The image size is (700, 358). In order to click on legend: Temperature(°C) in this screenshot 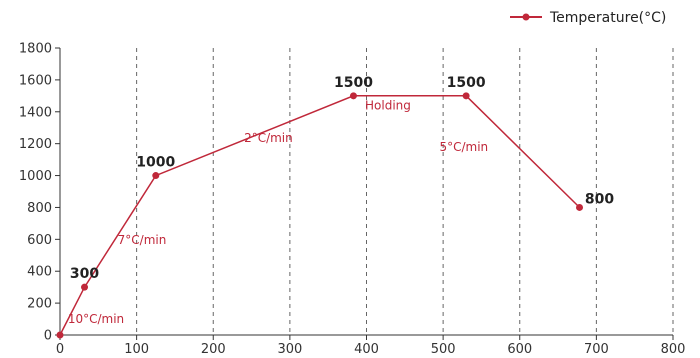, I will do `click(588, 18)`.